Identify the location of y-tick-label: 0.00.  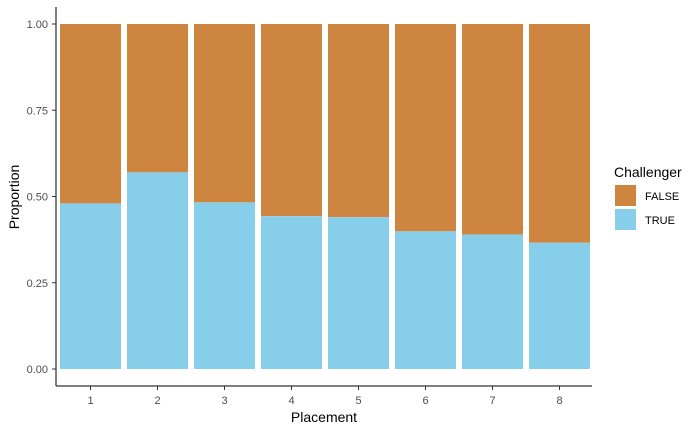
(37, 370).